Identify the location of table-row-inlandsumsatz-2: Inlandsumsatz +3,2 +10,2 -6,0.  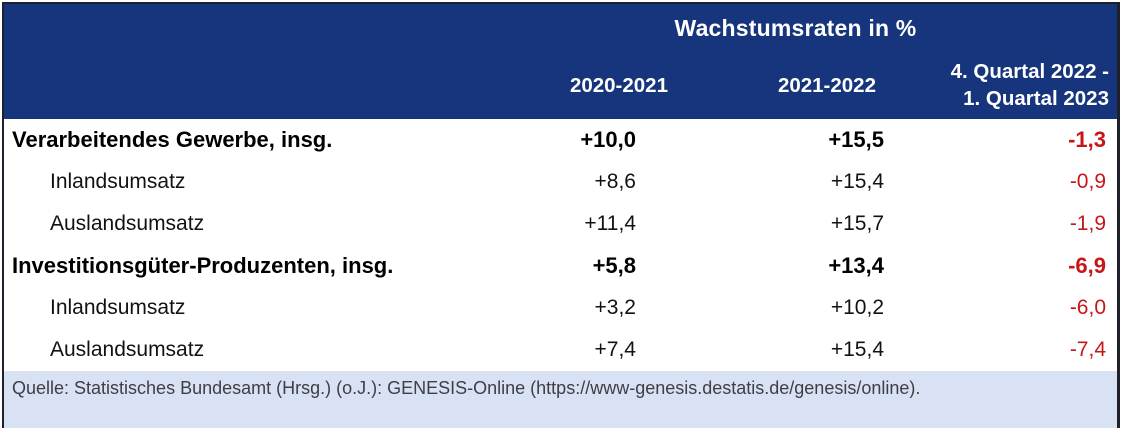
(560, 308).